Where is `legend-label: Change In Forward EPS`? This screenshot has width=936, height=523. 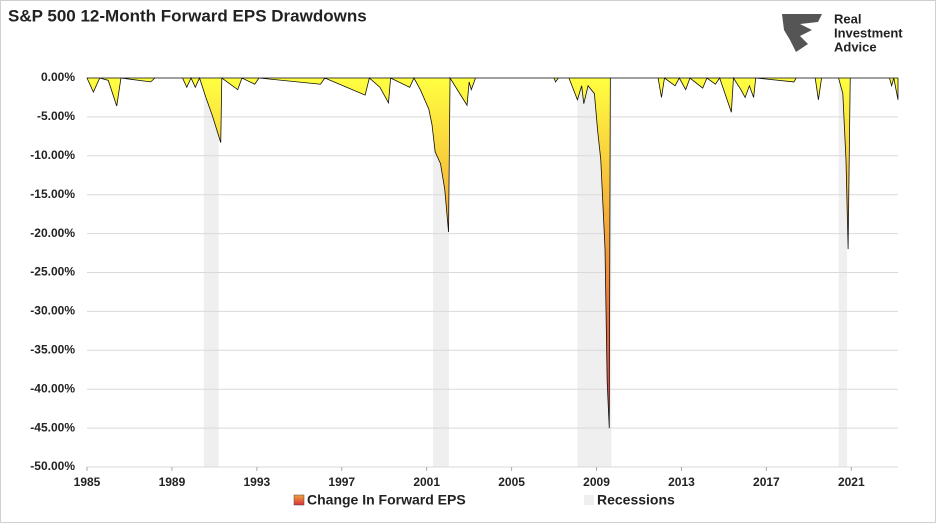 legend-label: Change In Forward EPS is located at coordinates (386, 500).